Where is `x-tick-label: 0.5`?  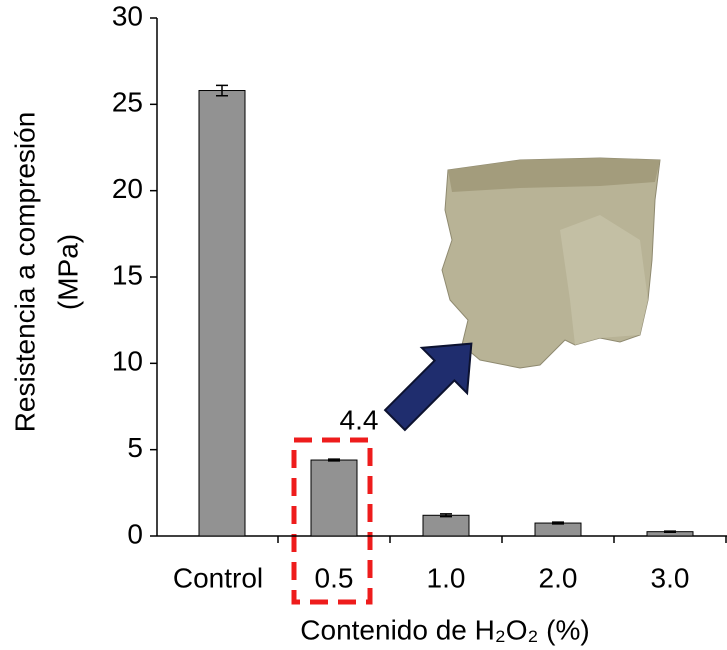 x-tick-label: 0.5 is located at coordinates (334, 577).